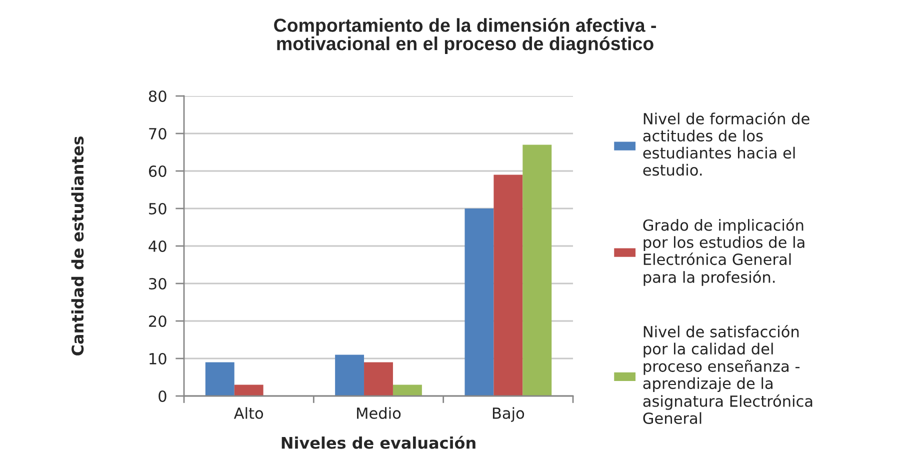 Image resolution: width=907 pixels, height=454 pixels. I want to click on chart-title: Comportamiento de la dimensión afectiva - motivacional en el proceso de diagnóstico, so click(465, 36).